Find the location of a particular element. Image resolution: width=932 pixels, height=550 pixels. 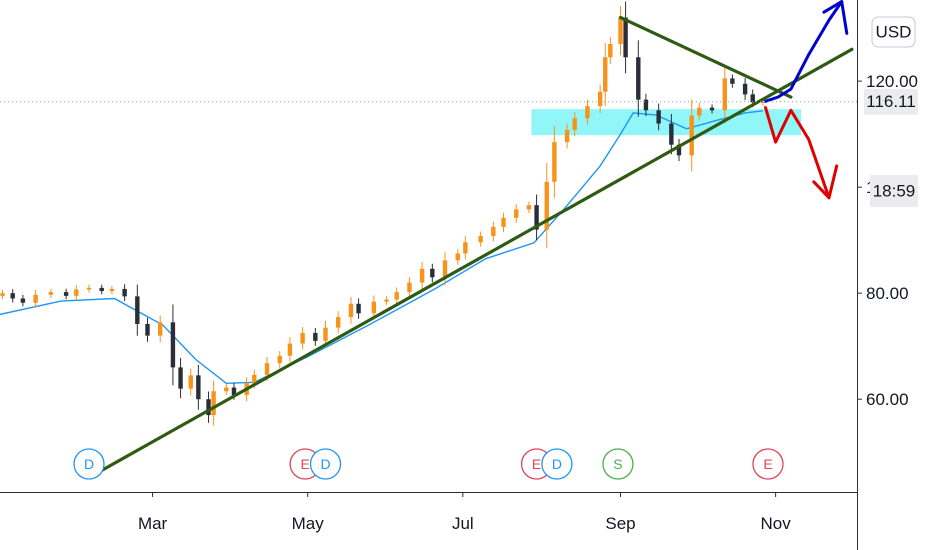

y-tick-label: 120.00 is located at coordinates (892, 81).